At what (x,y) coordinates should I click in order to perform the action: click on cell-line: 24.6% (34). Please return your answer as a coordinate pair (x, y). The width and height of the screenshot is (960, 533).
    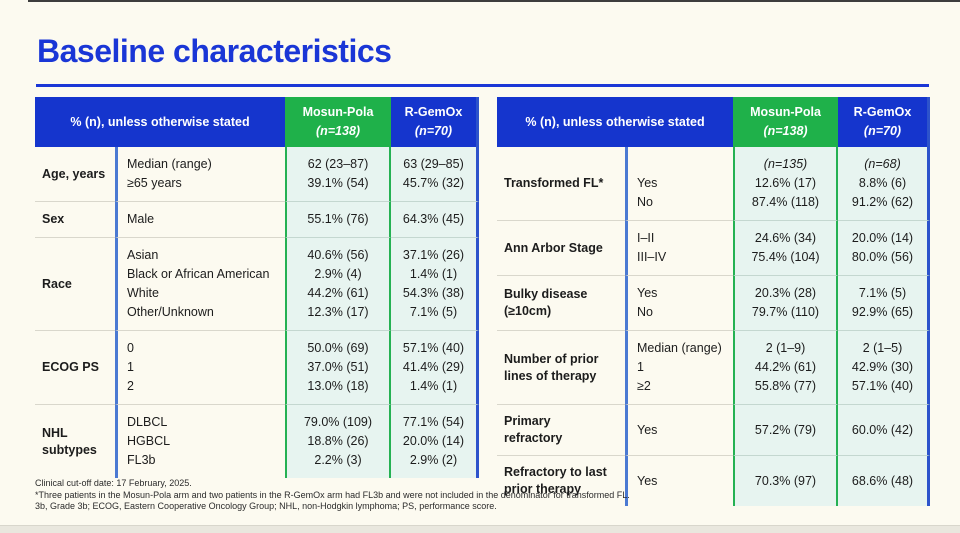
    Looking at the image, I should click on (785, 238).